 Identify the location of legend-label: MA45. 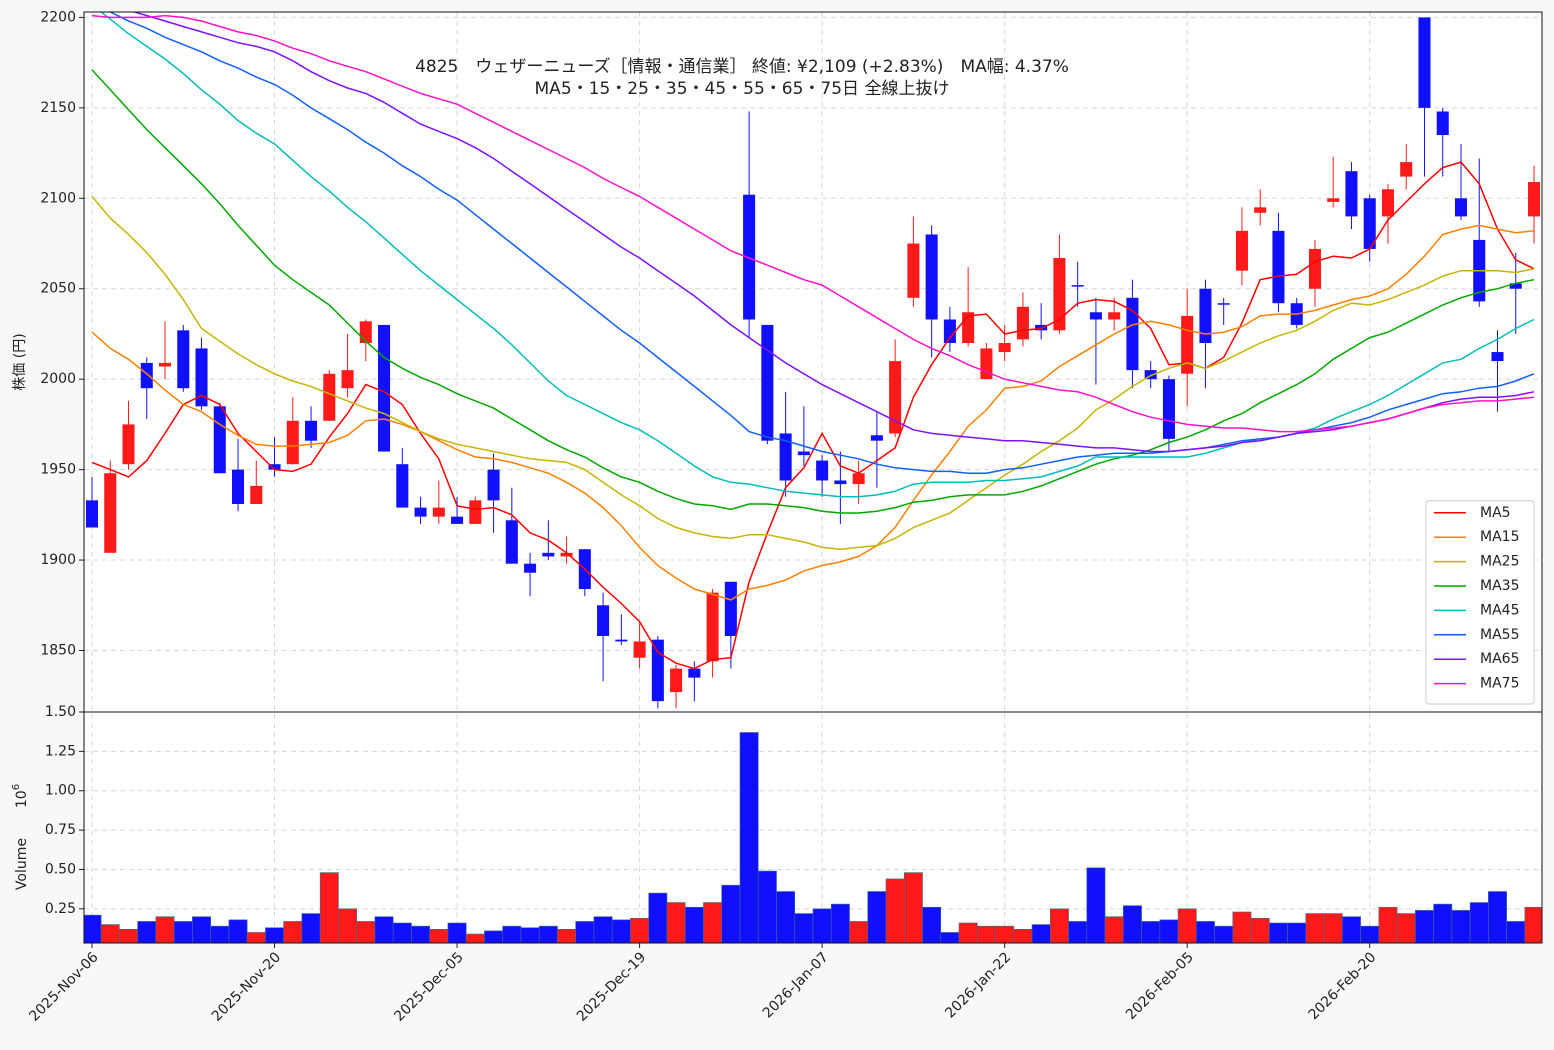
(1499, 610).